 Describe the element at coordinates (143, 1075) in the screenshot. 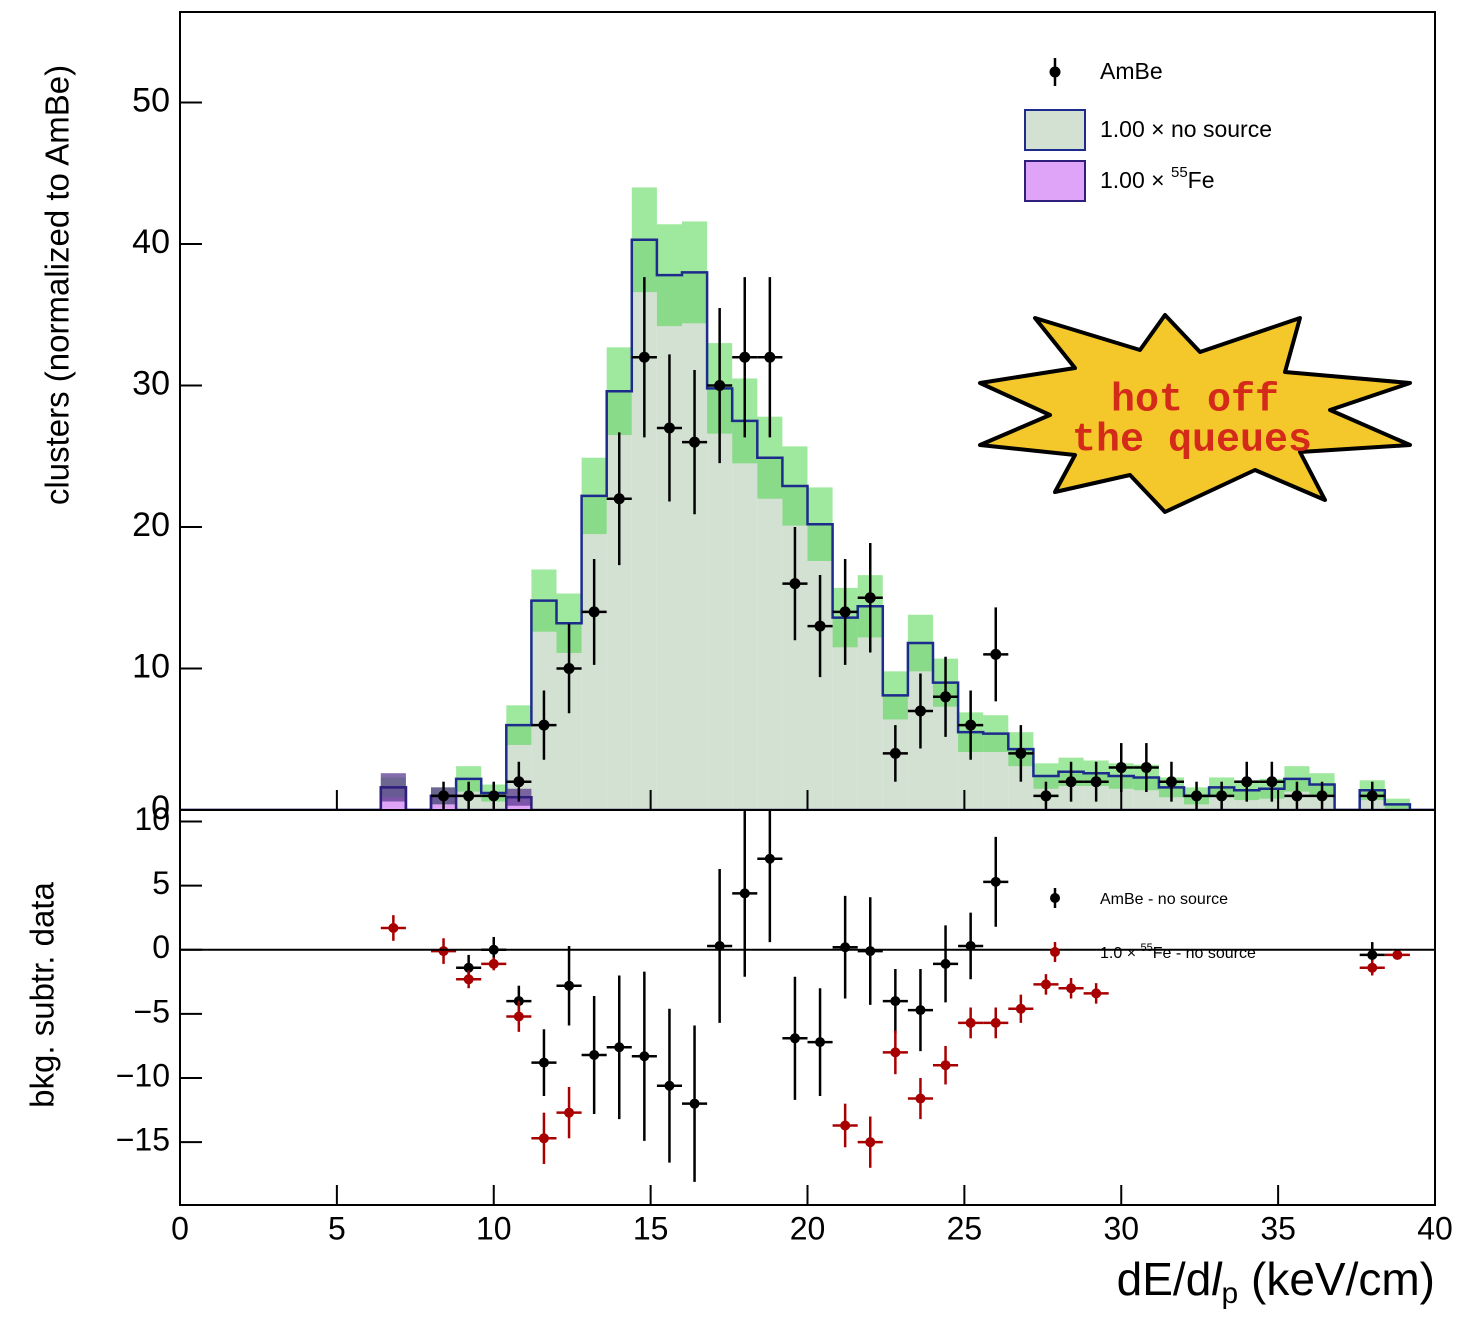

I see `y-tick-label: −10` at that location.